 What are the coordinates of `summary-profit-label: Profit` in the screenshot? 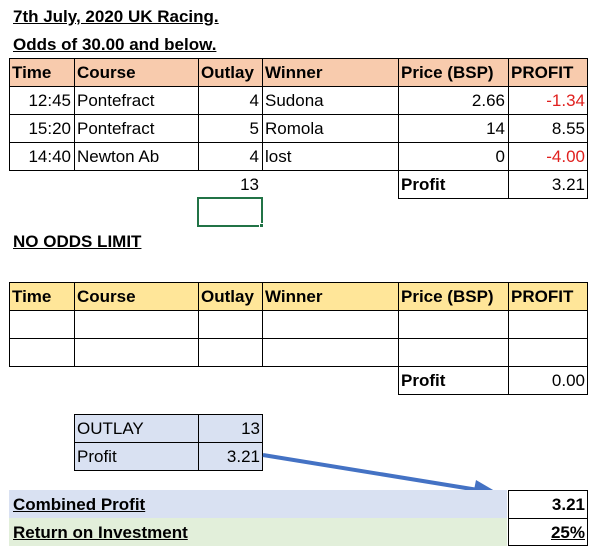 It's located at (97, 456).